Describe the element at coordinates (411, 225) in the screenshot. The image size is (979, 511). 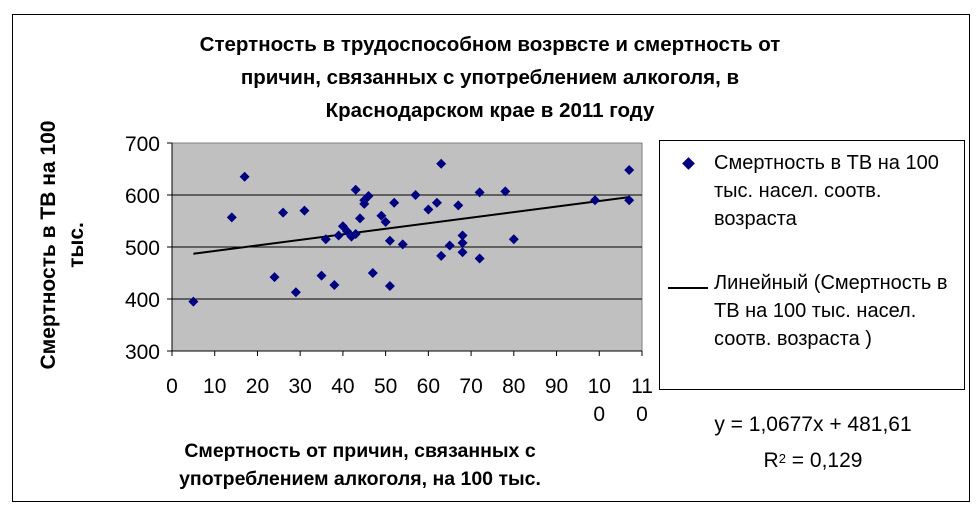
I see `trend-line` at that location.